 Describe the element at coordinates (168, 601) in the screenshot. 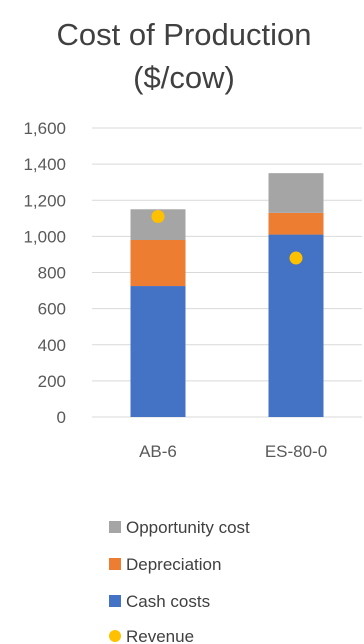

I see `legend-label: Cash costs` at that location.